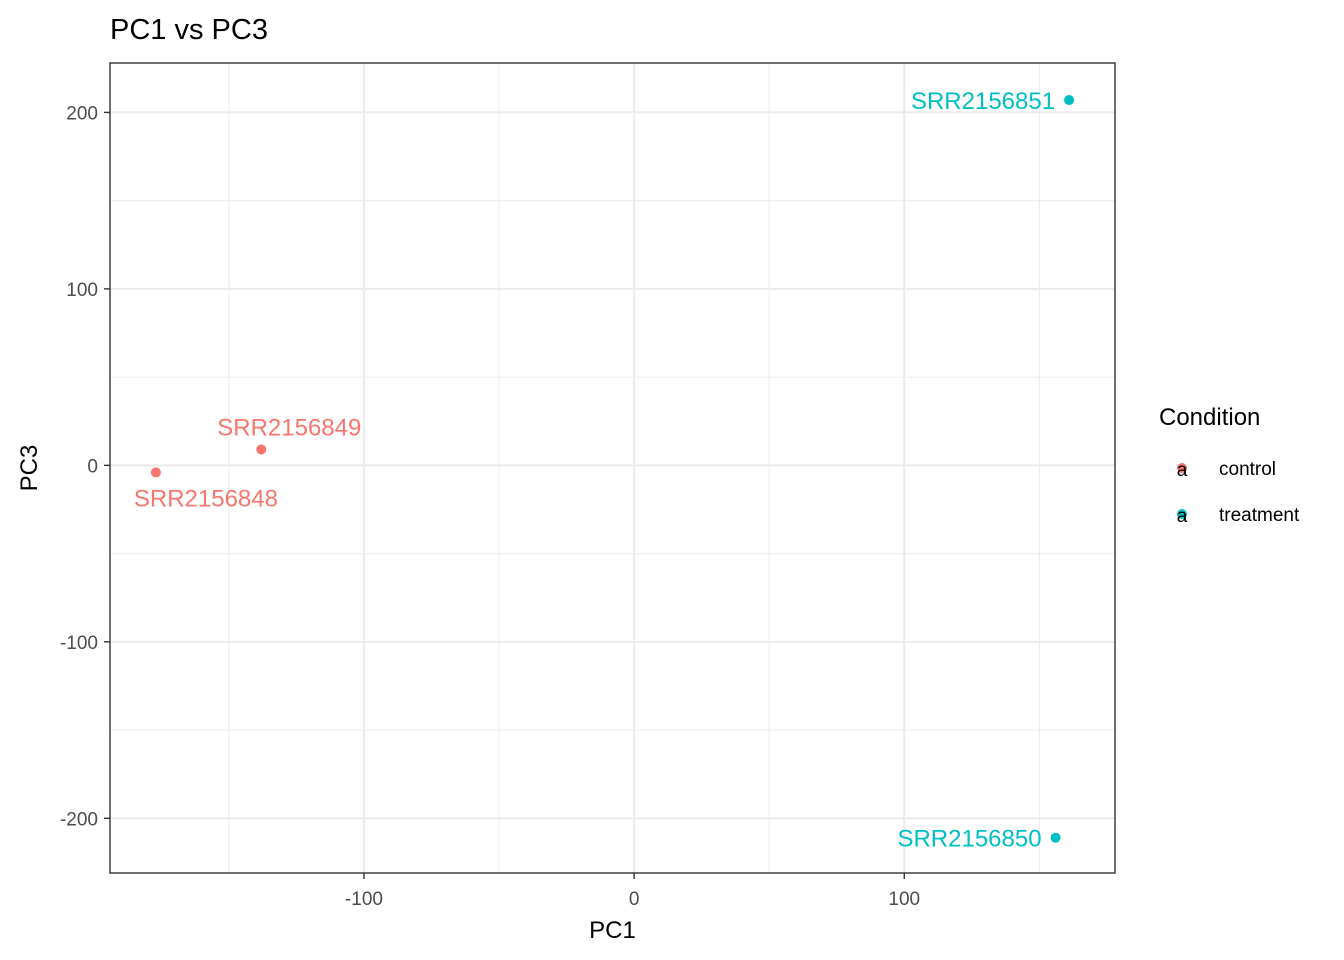 The height and width of the screenshot is (960, 1344). Describe the element at coordinates (79, 819) in the screenshot. I see `y-tick-label: -200` at that location.